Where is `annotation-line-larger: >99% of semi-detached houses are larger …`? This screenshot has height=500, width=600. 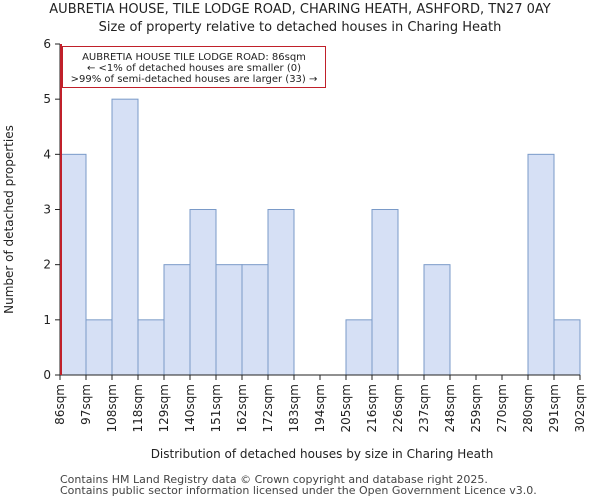 annotation-line-larger: >99% of semi-detached houses are larger … is located at coordinates (194, 79).